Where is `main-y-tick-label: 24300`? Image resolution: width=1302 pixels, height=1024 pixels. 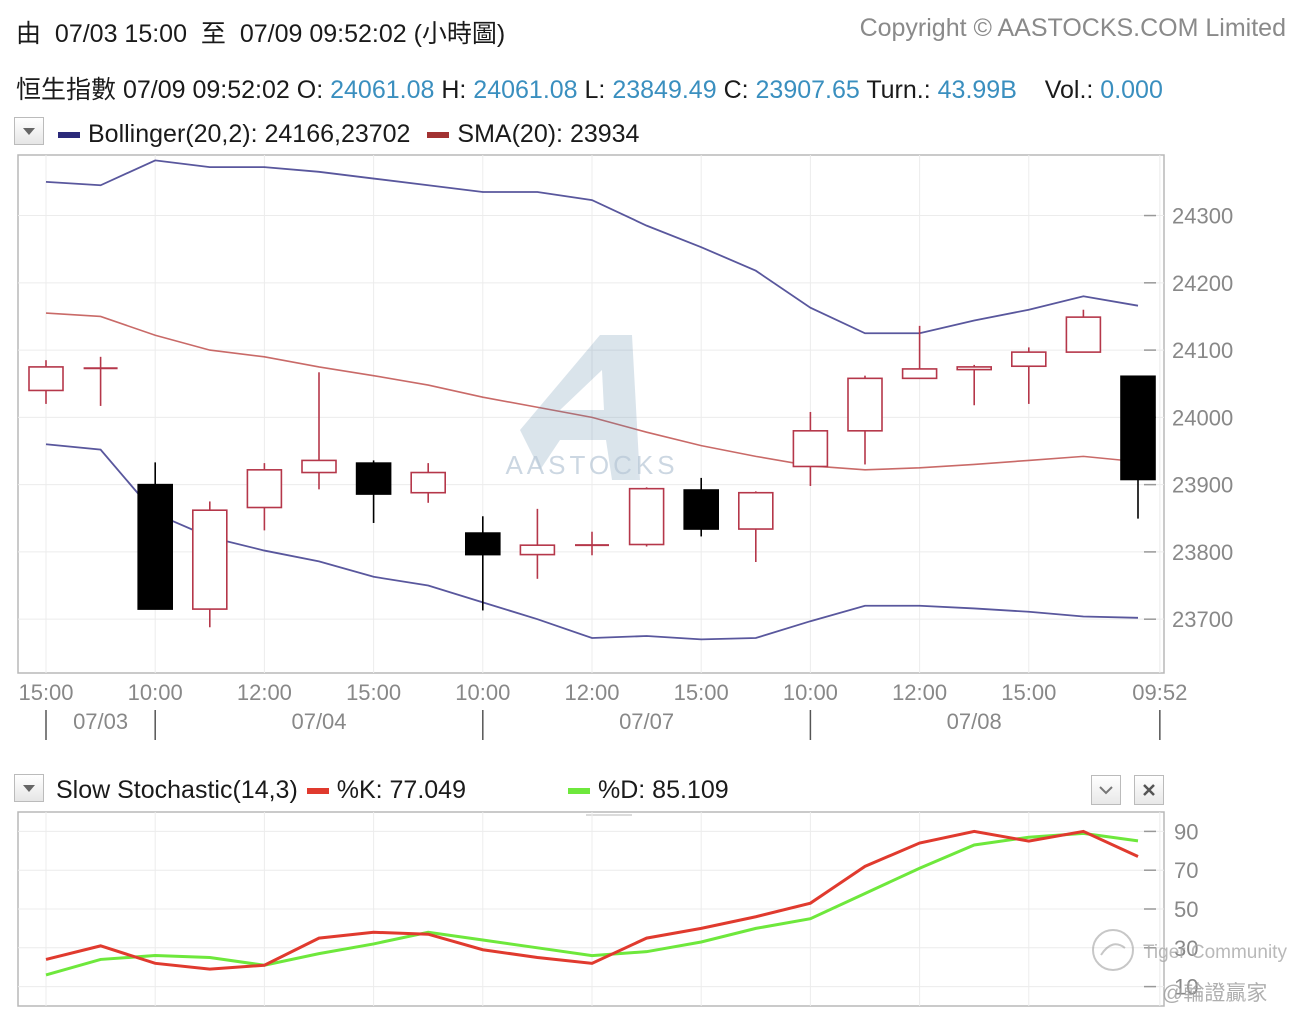
main-y-tick-label: 24300 is located at coordinates (1202, 216).